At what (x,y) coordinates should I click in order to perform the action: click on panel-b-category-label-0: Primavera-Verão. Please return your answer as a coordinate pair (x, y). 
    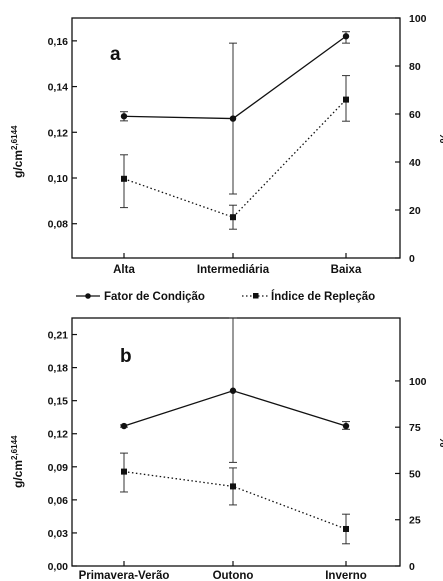
    Looking at the image, I should click on (124, 575).